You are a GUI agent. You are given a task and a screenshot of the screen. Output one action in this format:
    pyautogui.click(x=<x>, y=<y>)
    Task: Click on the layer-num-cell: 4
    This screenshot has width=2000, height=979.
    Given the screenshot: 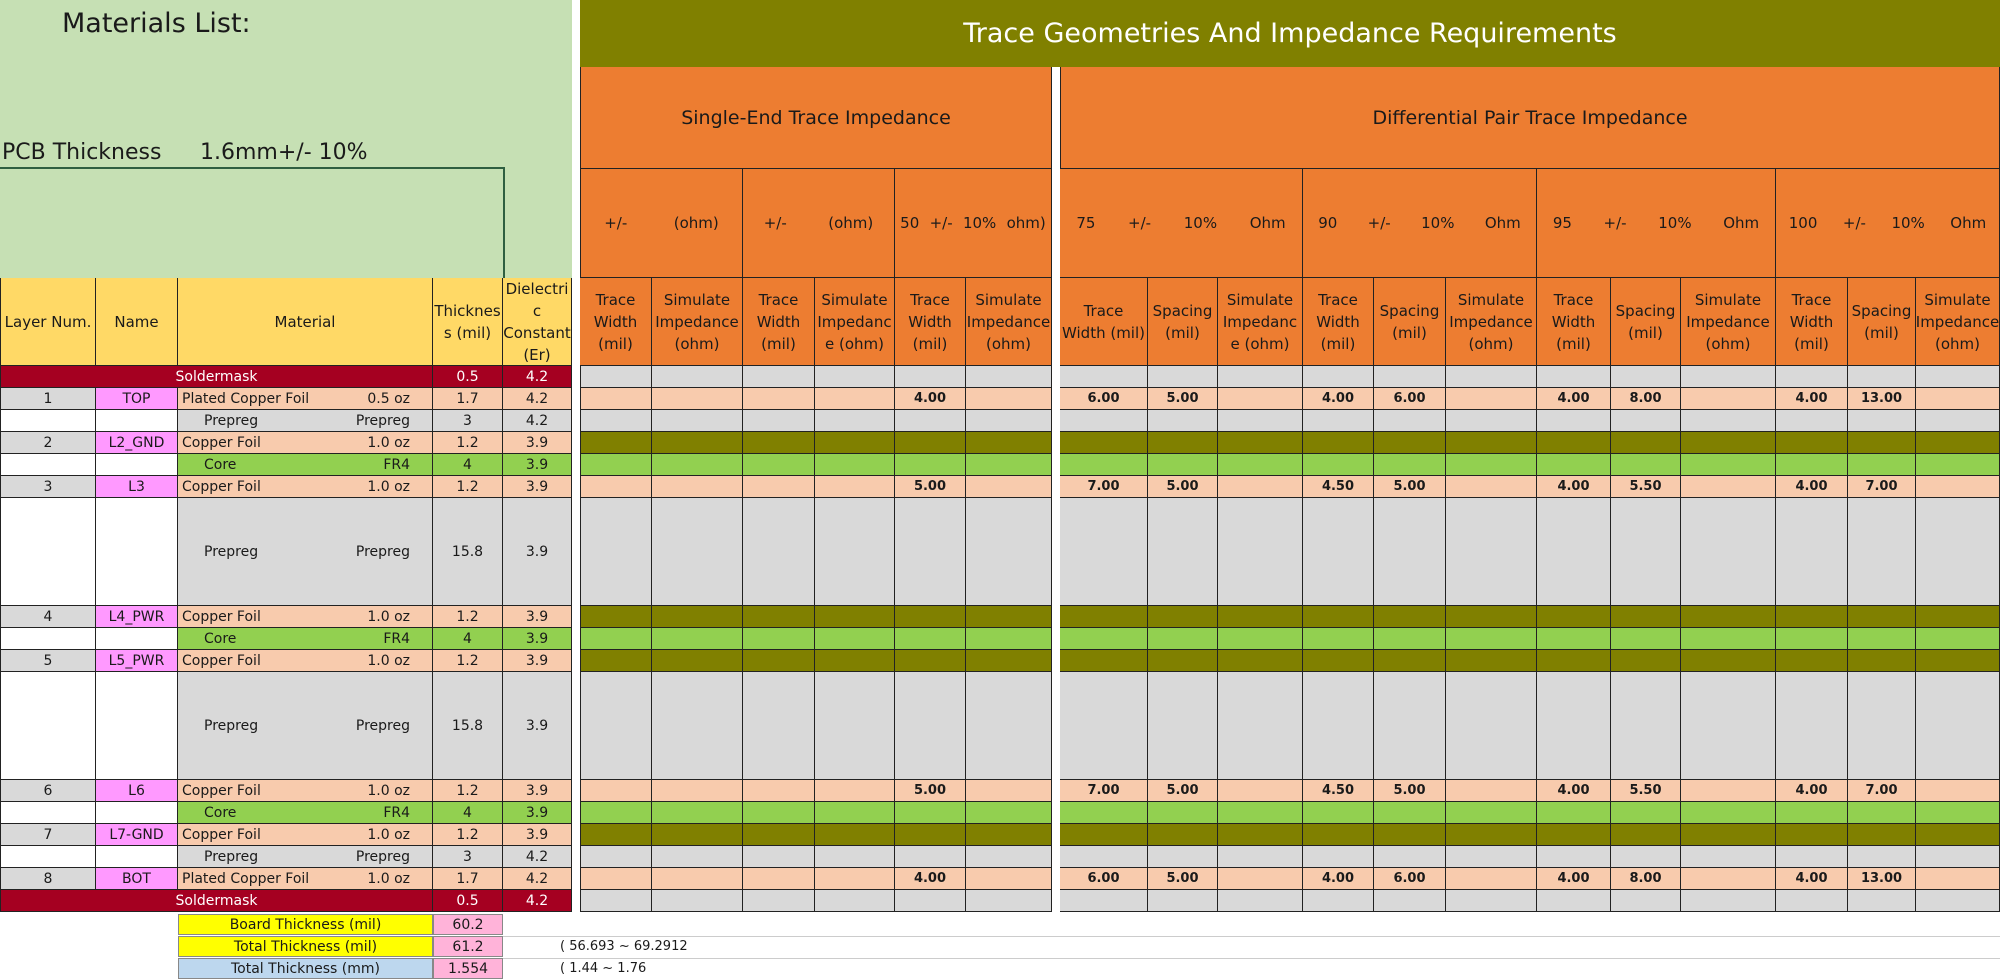 What is the action you would take?
    pyautogui.click(x=48, y=617)
    